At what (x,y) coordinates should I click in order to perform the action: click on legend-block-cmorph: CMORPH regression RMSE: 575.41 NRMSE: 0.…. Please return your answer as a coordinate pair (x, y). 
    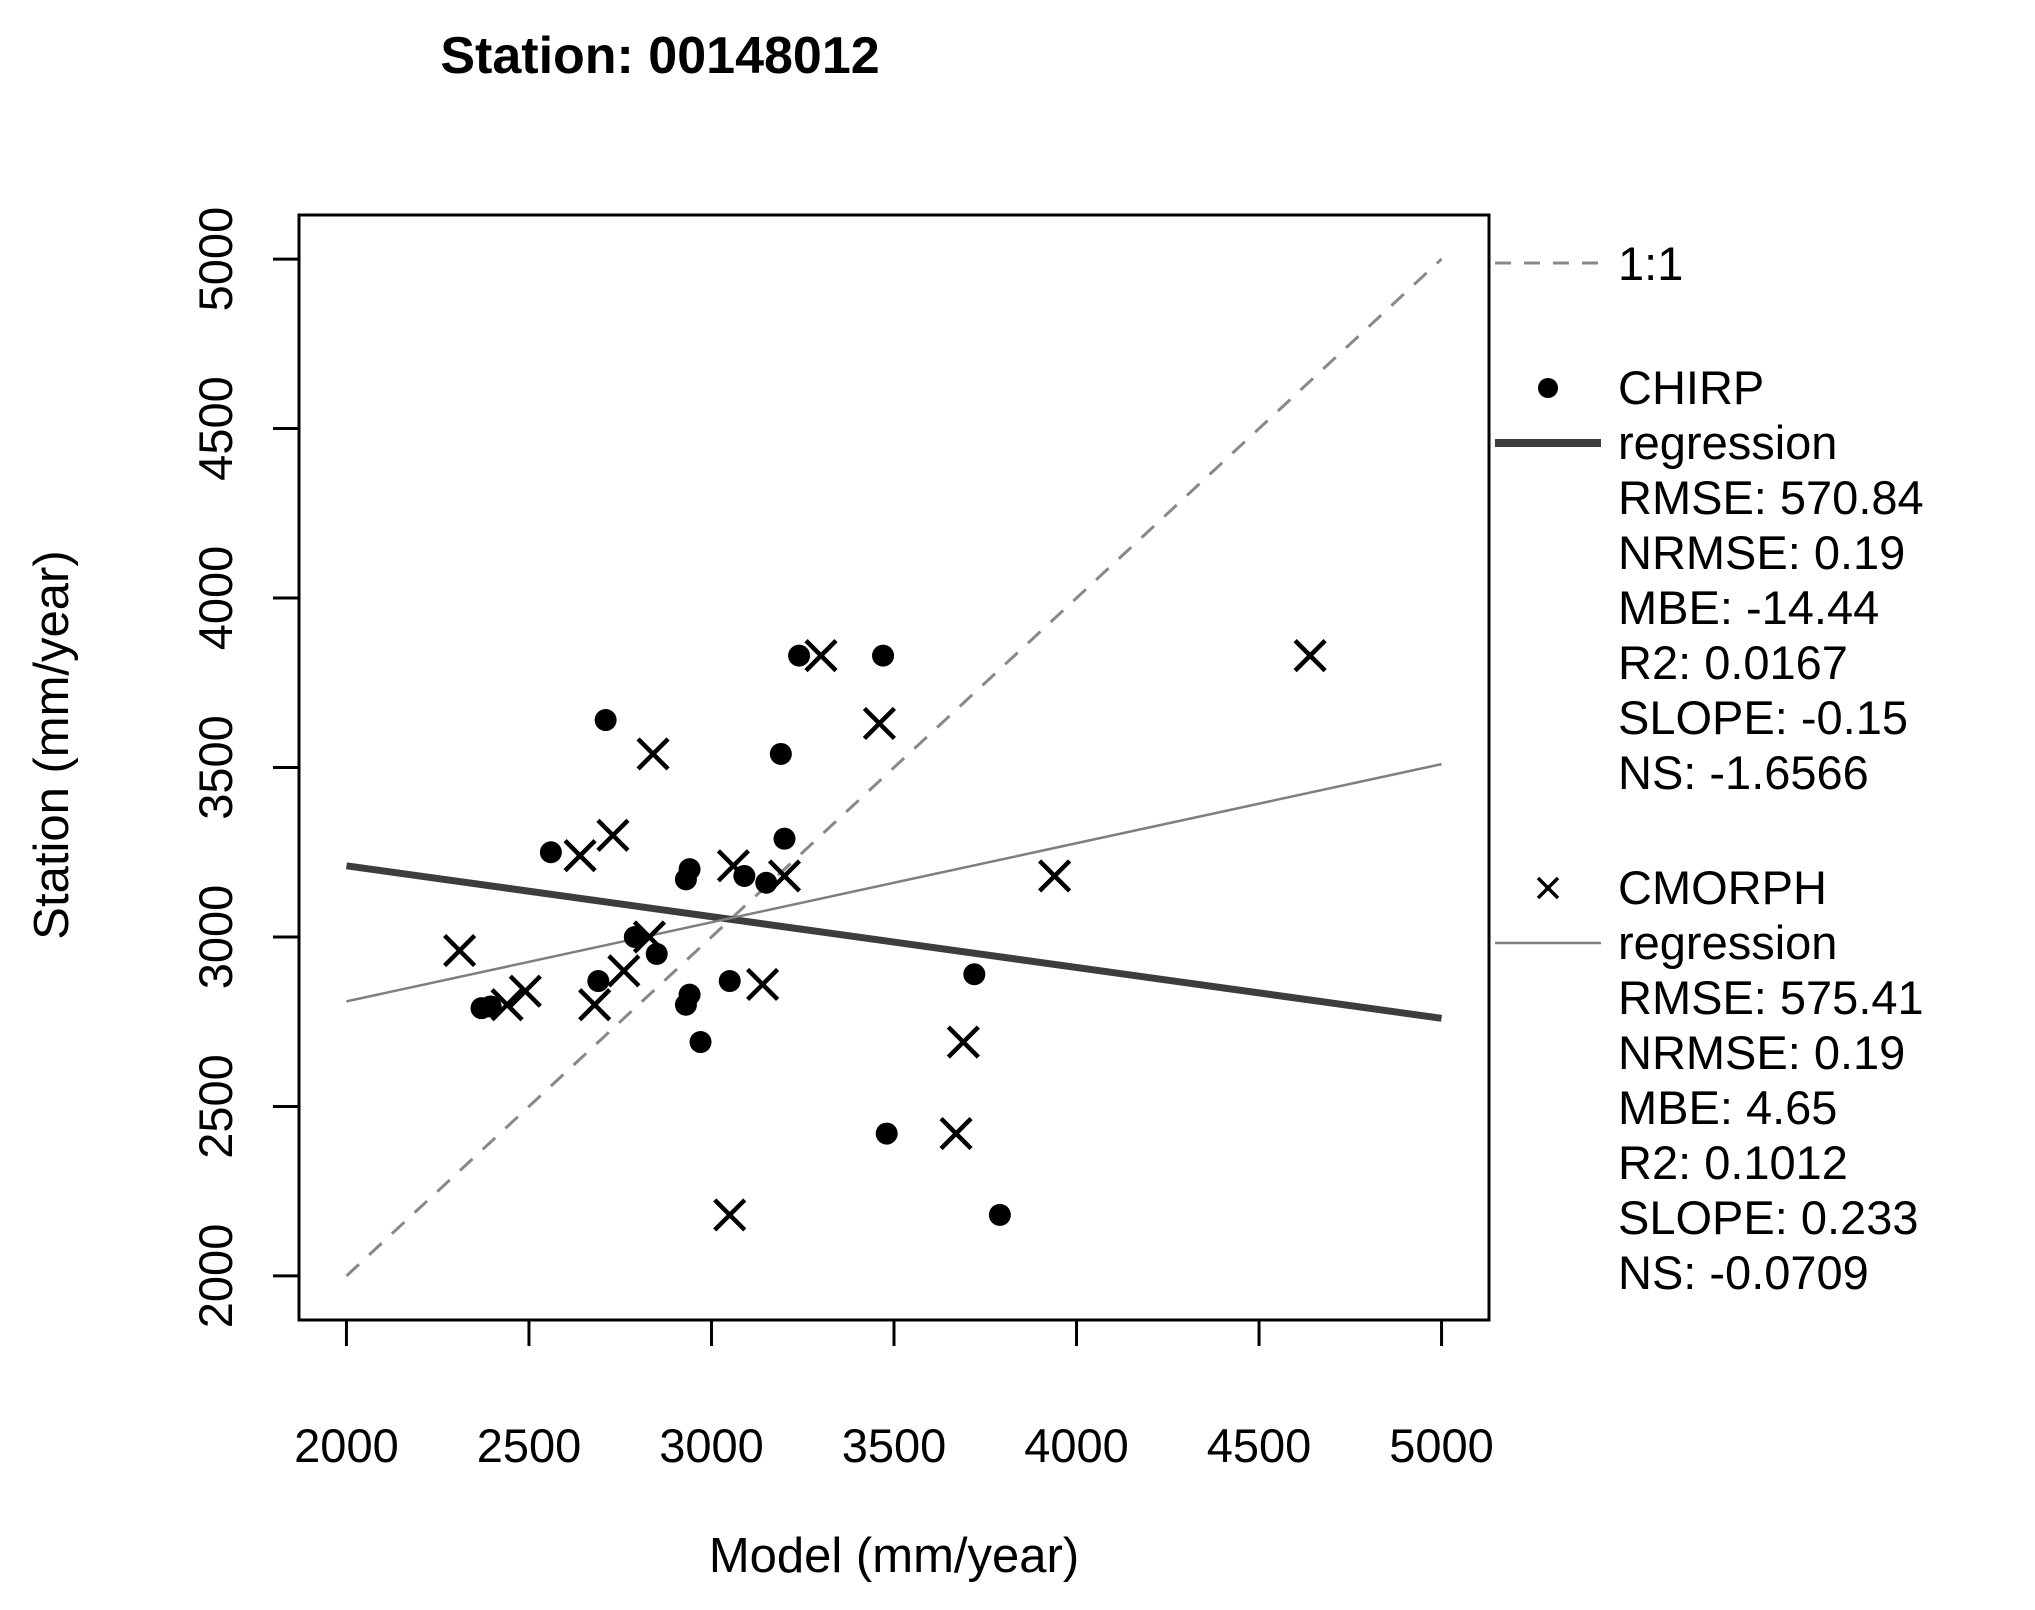
    Looking at the image, I should click on (1756, 1080).